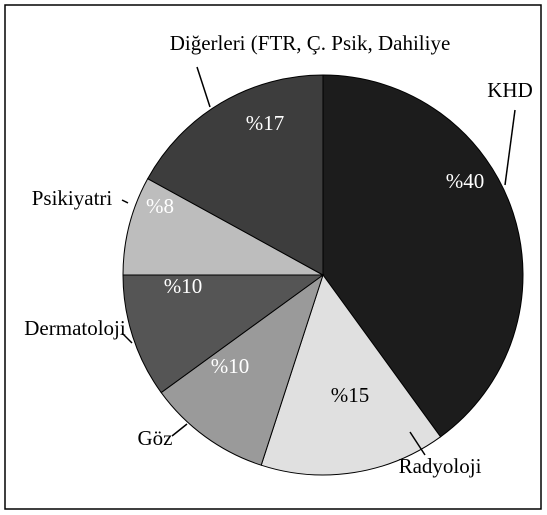 The height and width of the screenshot is (515, 547). I want to click on slice-value-label: %15, so click(350, 395).